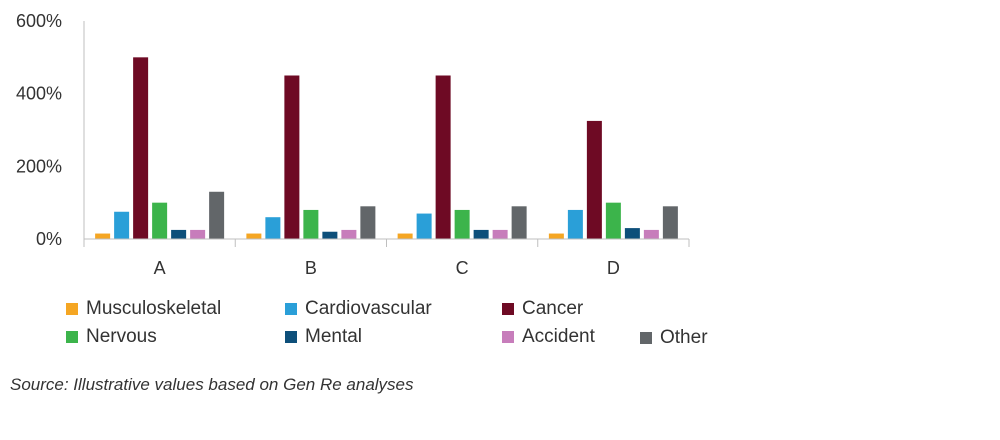  I want to click on bar-accident-b, so click(349, 234).